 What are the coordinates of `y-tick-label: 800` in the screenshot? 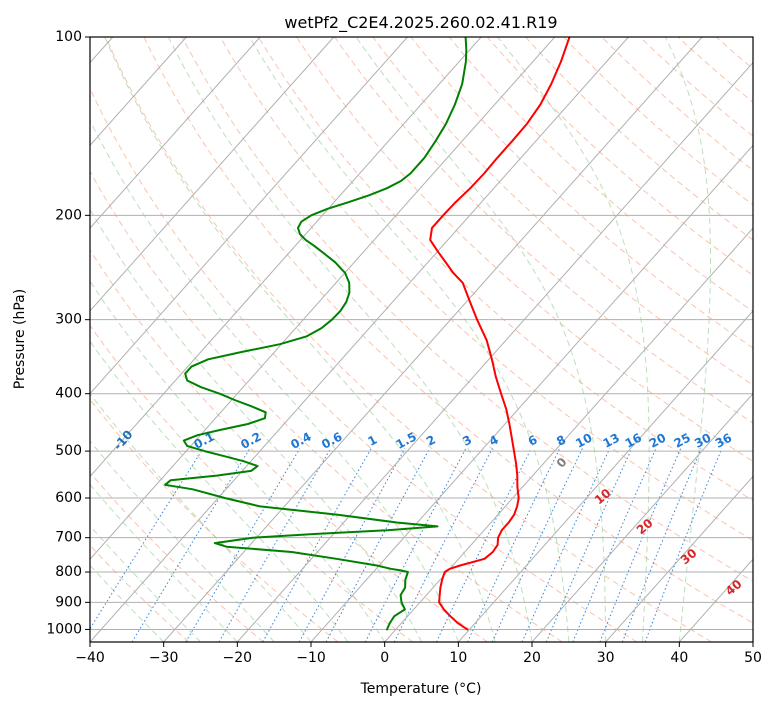 It's located at (68, 572).